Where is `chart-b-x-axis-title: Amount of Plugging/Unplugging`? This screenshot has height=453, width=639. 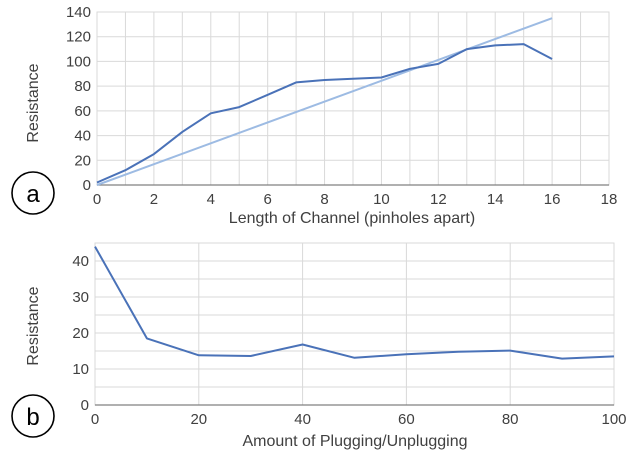
chart-b-x-axis-title: Amount of Plugging/Unplugging is located at coordinates (354, 441).